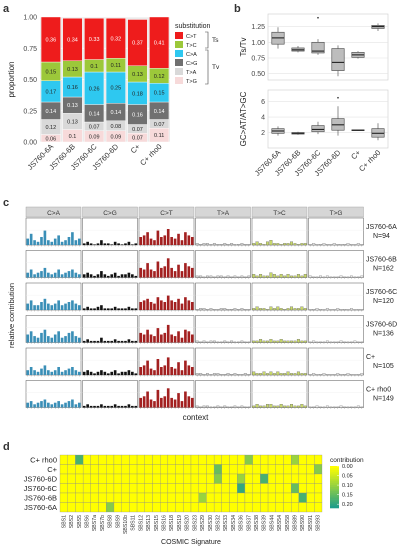  Describe the element at coordinates (347, 467) in the screenshot. I see `legend-tick-label: 0.00` at that location.